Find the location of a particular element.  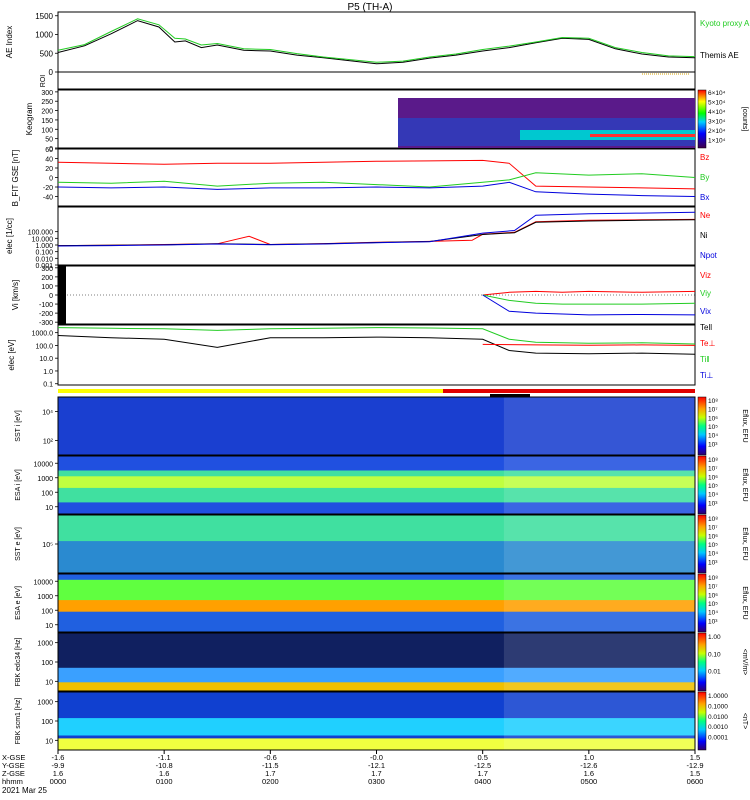

temperature-lines is located at coordinates (376, 341).